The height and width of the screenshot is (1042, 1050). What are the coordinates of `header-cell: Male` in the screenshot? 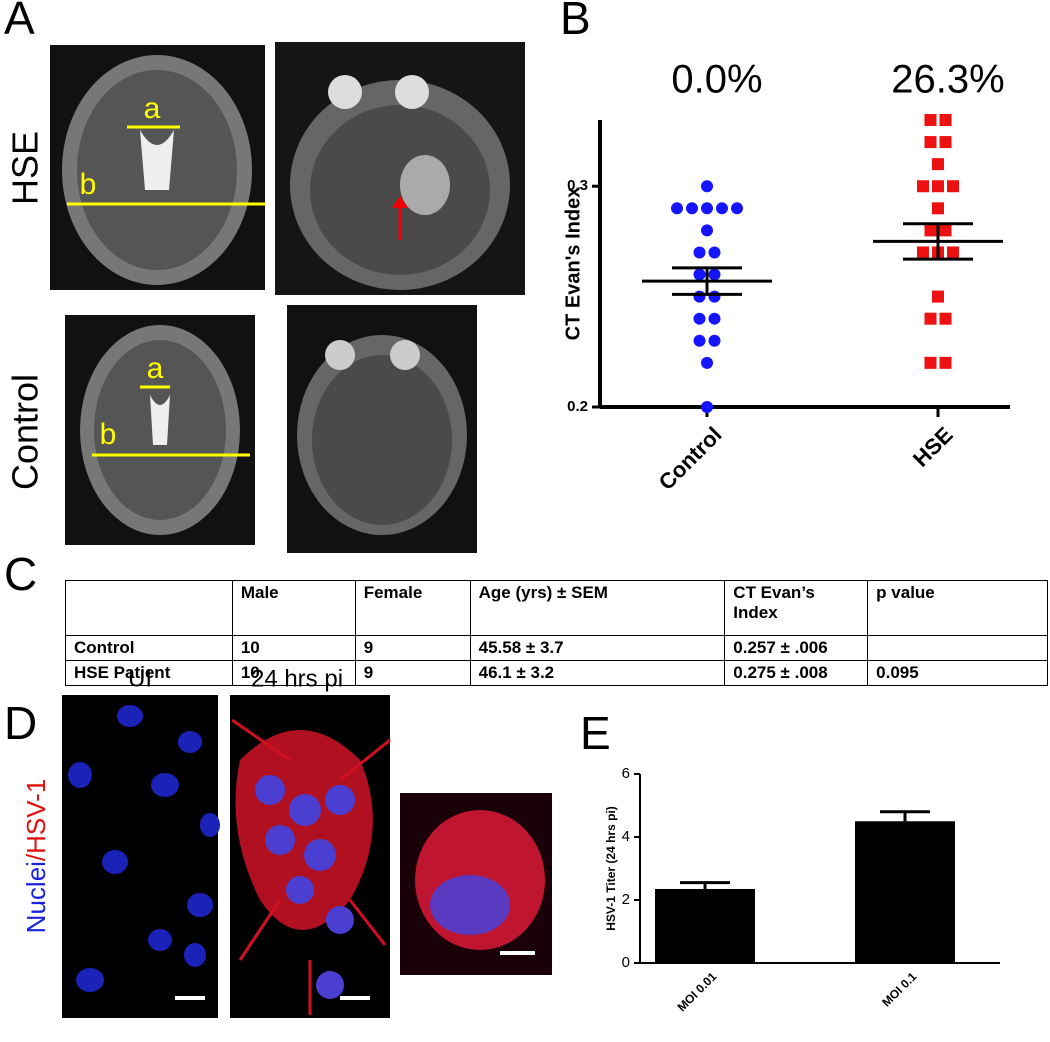 It's located at (293, 608).